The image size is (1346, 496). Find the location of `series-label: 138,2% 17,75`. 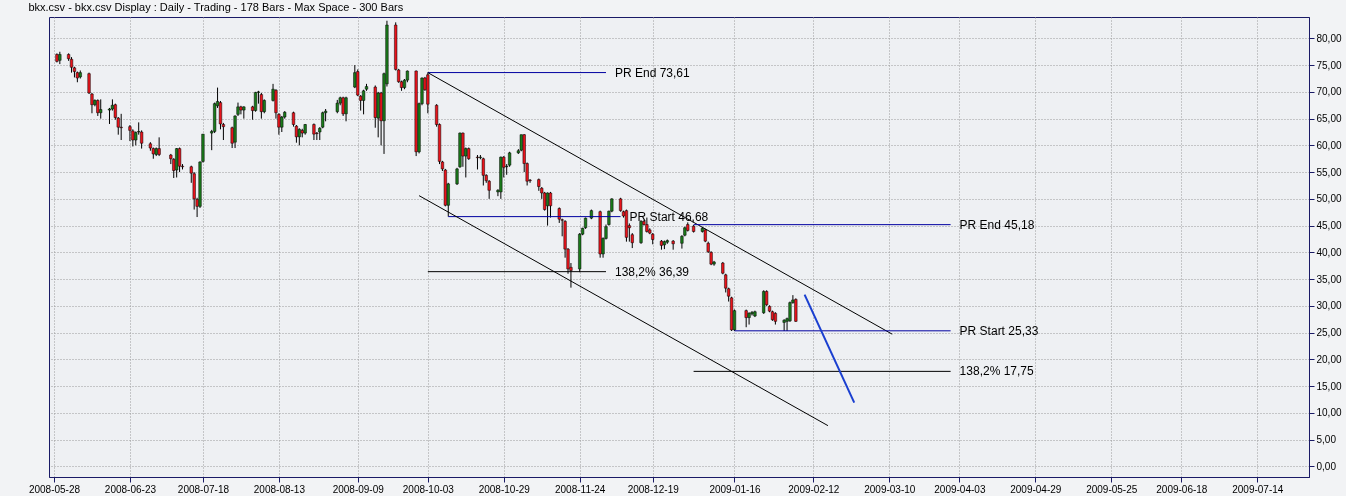

series-label: 138,2% 17,75 is located at coordinates (996, 371).